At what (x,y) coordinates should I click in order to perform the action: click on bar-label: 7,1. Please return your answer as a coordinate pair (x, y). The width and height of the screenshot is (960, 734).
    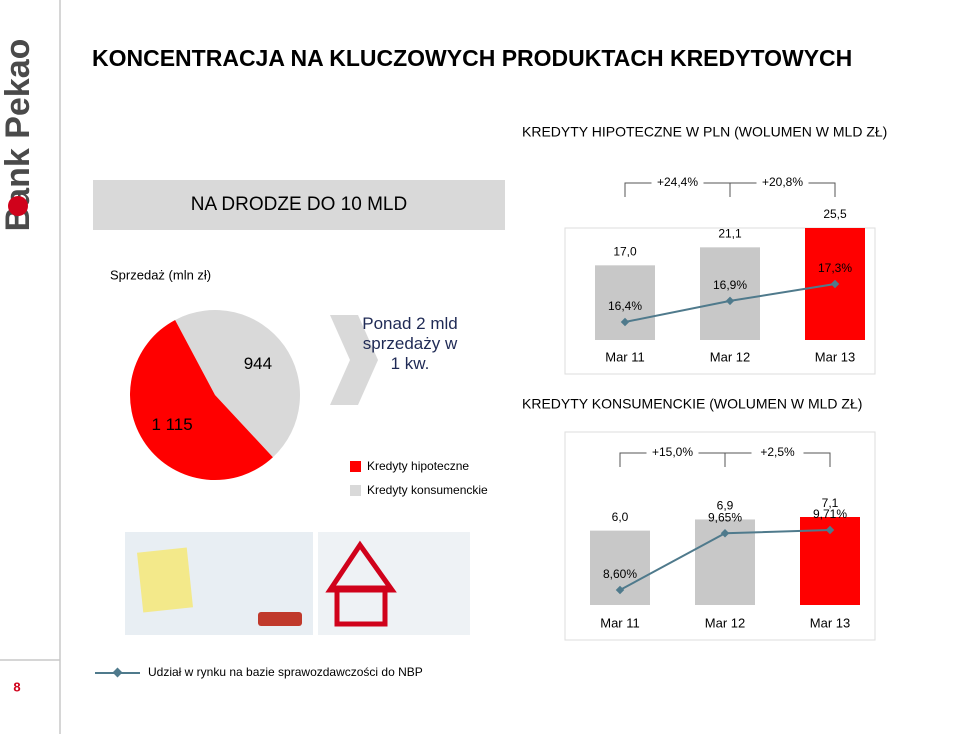
    Looking at the image, I should click on (830, 503).